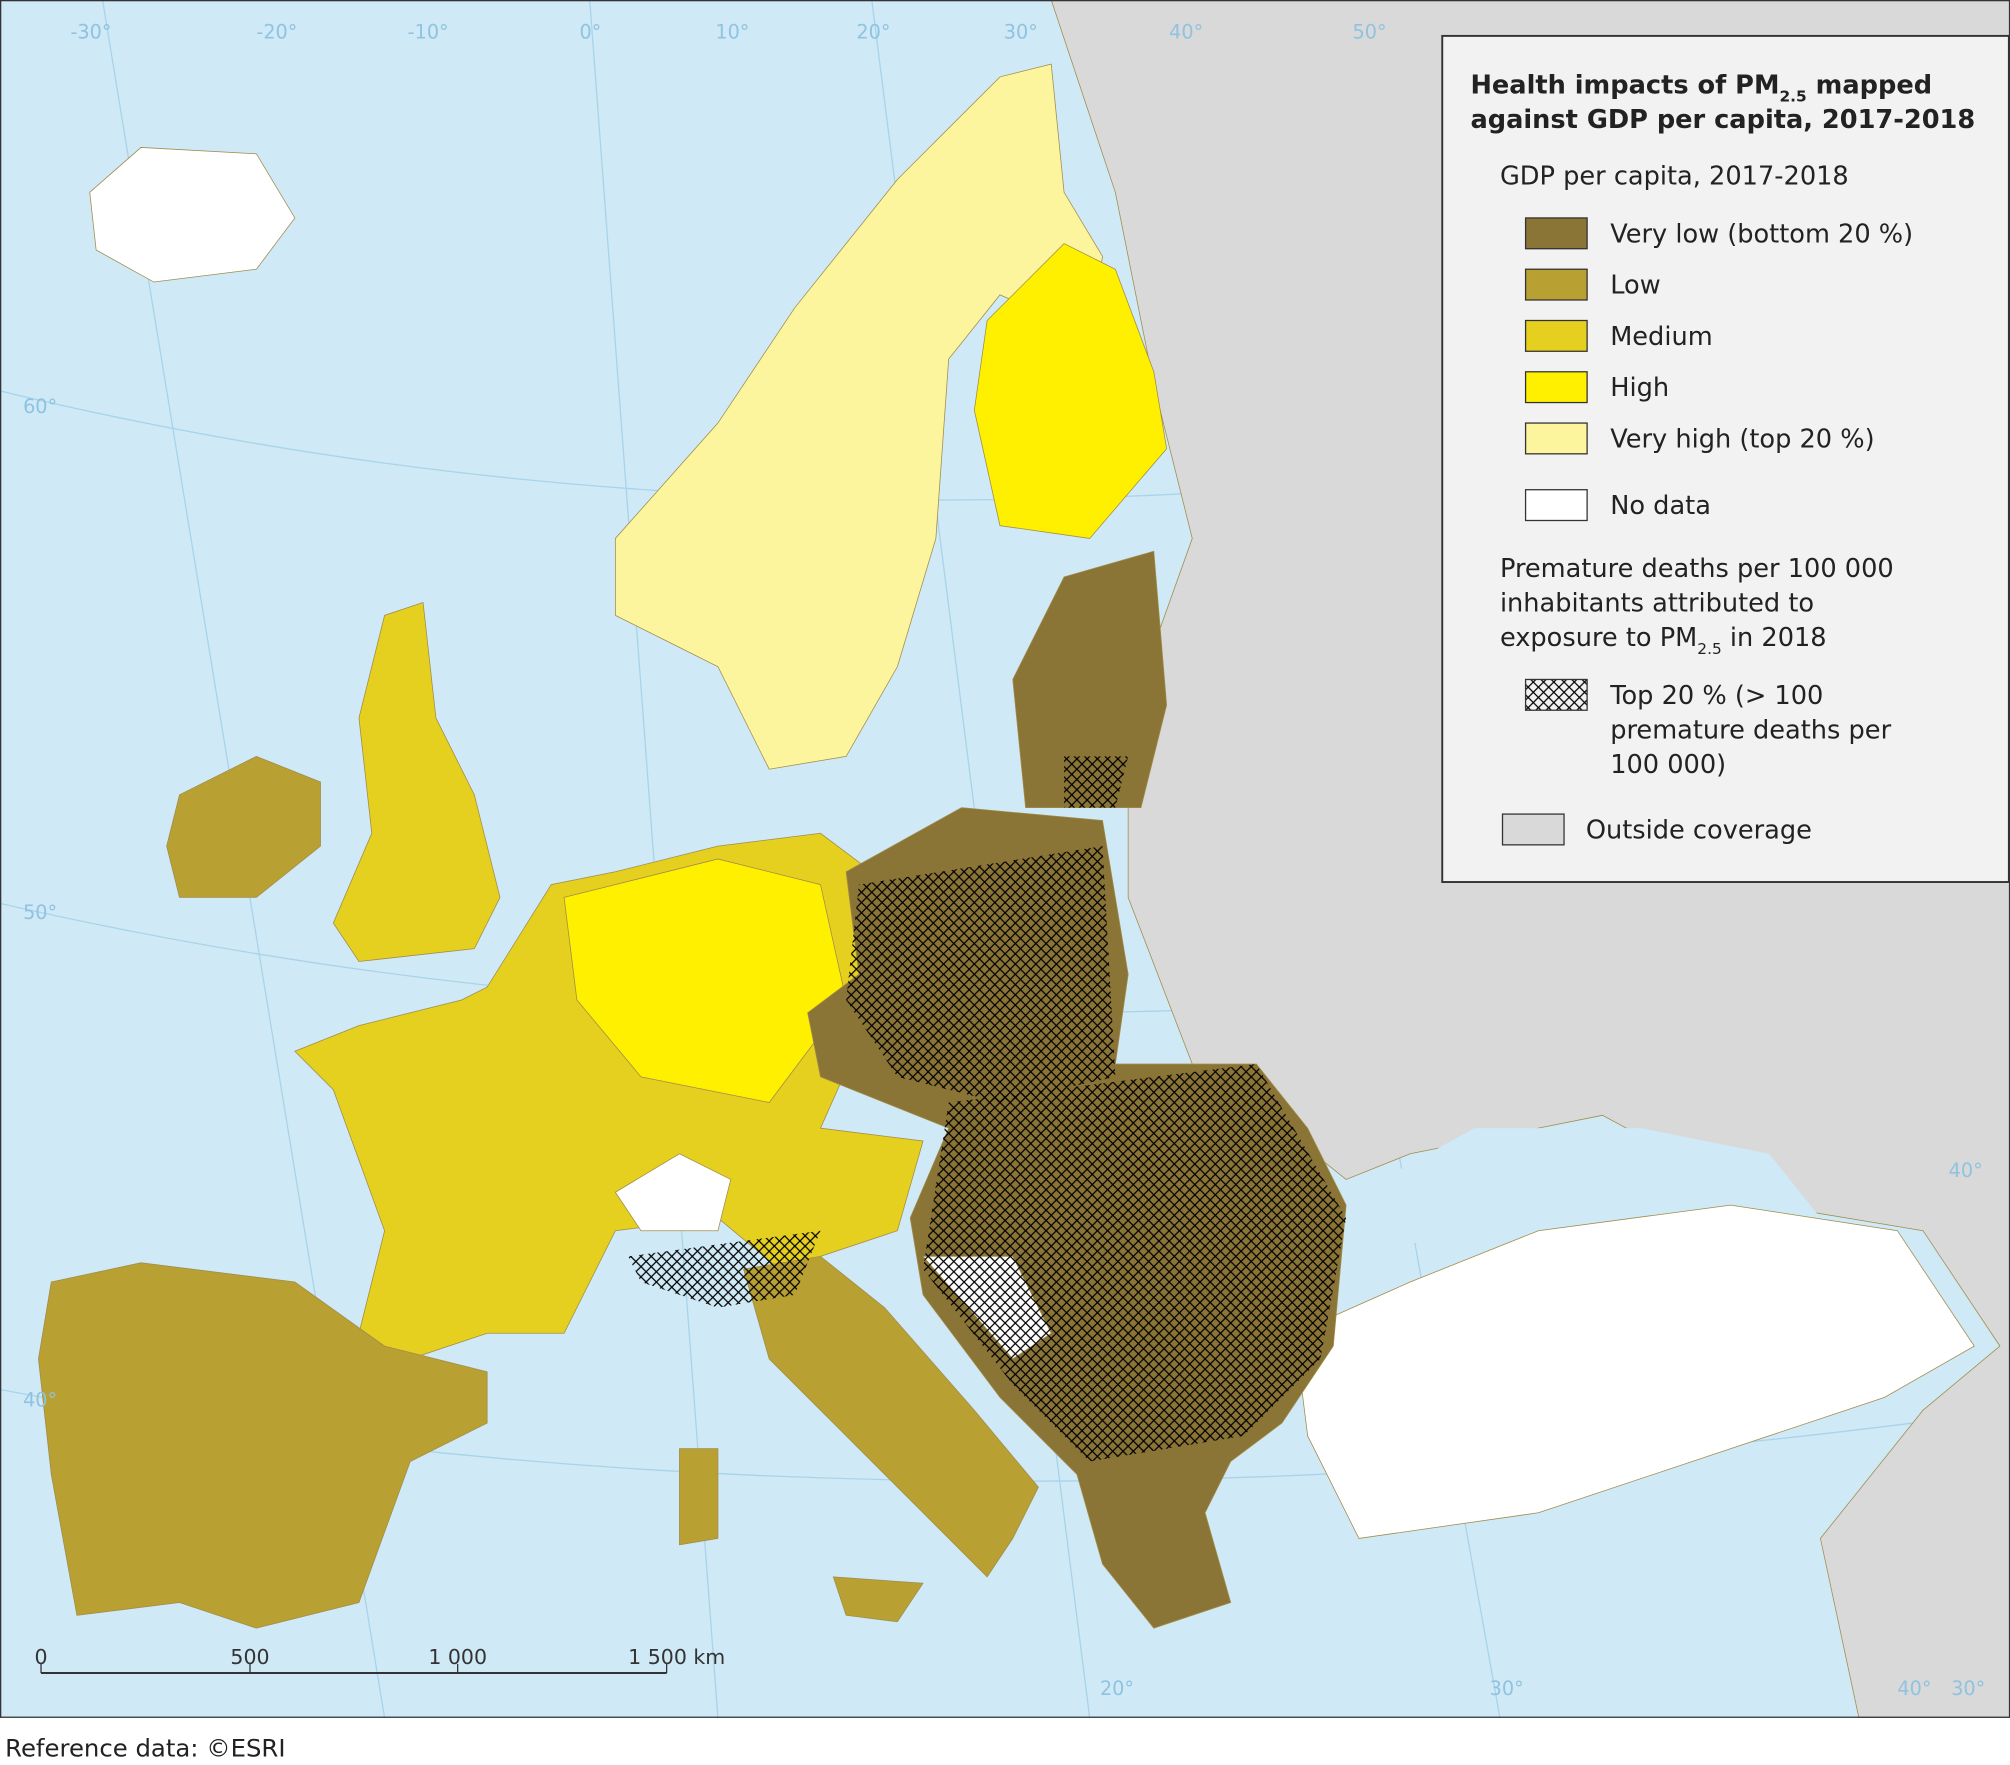 The image size is (2010, 1765). What do you see at coordinates (1716, 696) in the screenshot?
I see `legend-label: Top 20 % (> 100` at bounding box center [1716, 696].